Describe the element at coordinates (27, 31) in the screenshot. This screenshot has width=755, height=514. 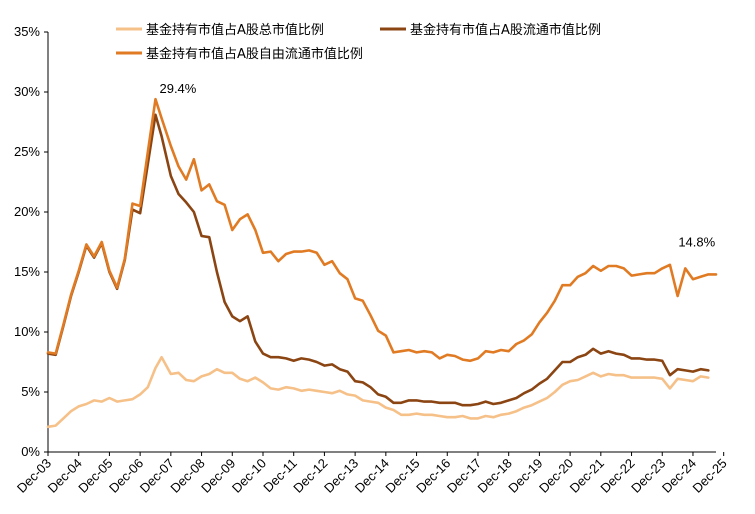
I see `y-tick-label: 35%` at that location.